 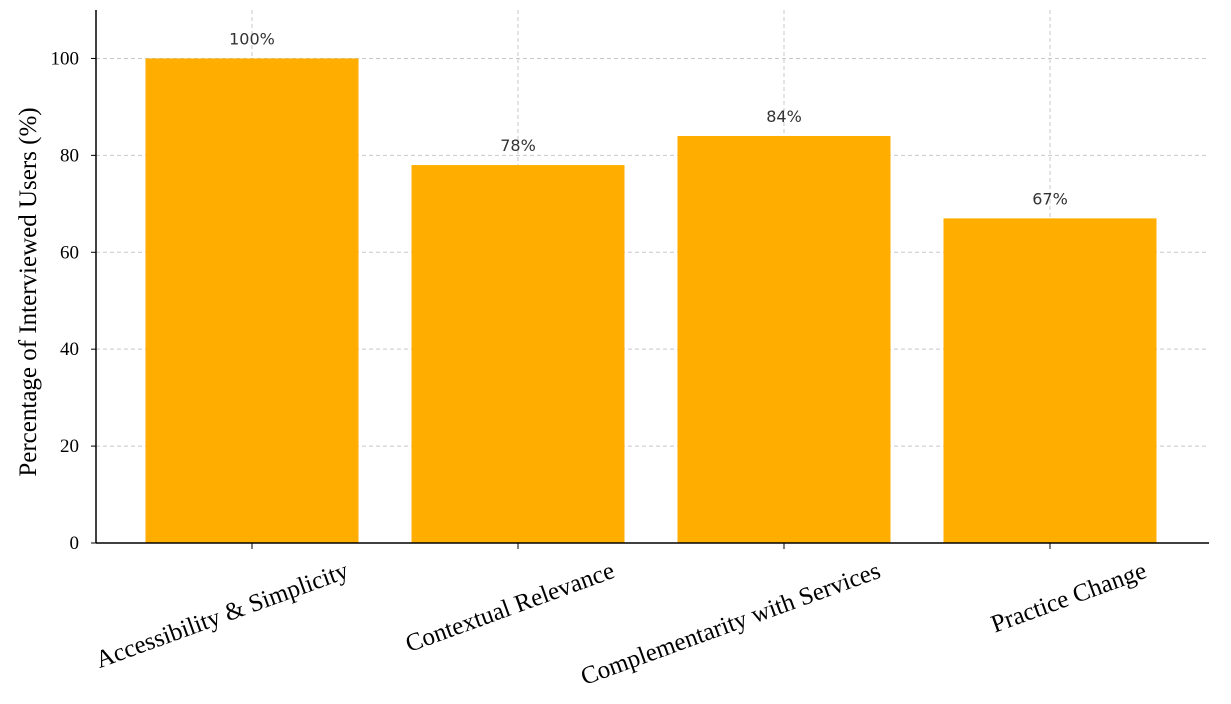 What do you see at coordinates (1069, 597) in the screenshot?
I see `x-tick-label: Practice Change` at bounding box center [1069, 597].